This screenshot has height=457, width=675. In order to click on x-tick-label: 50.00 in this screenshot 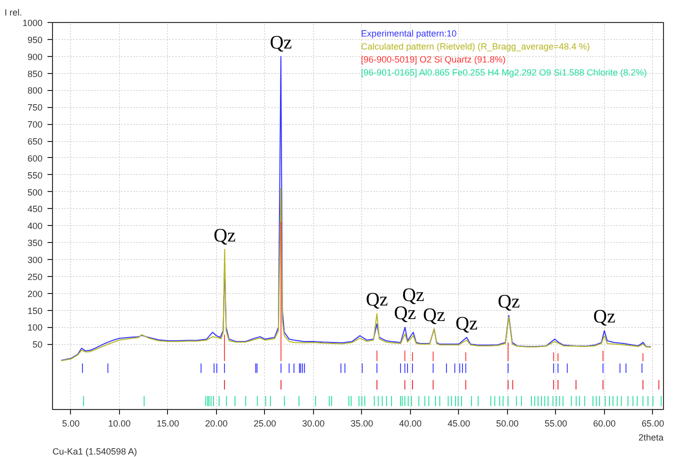, I will do `click(507, 423)`.